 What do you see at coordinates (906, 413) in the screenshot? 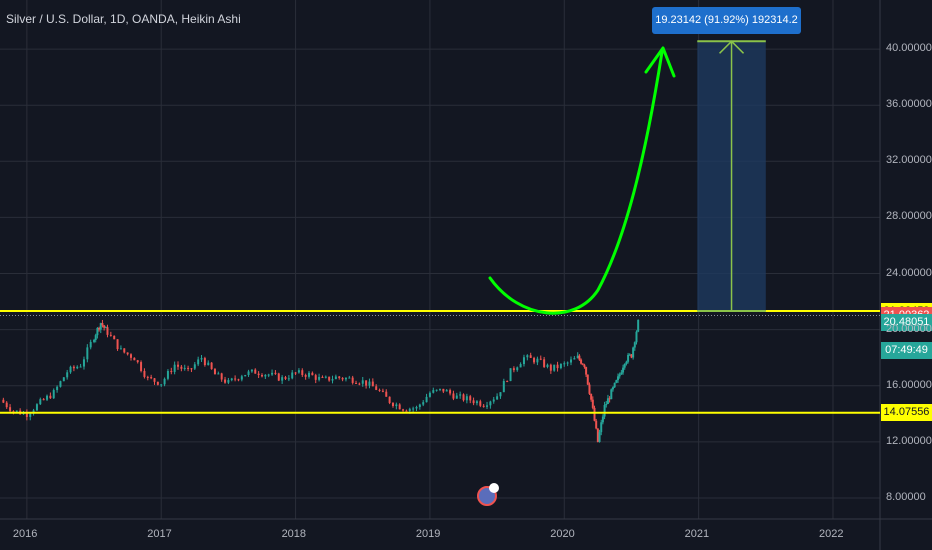
I see `price-tag: 14.07556` at bounding box center [906, 413].